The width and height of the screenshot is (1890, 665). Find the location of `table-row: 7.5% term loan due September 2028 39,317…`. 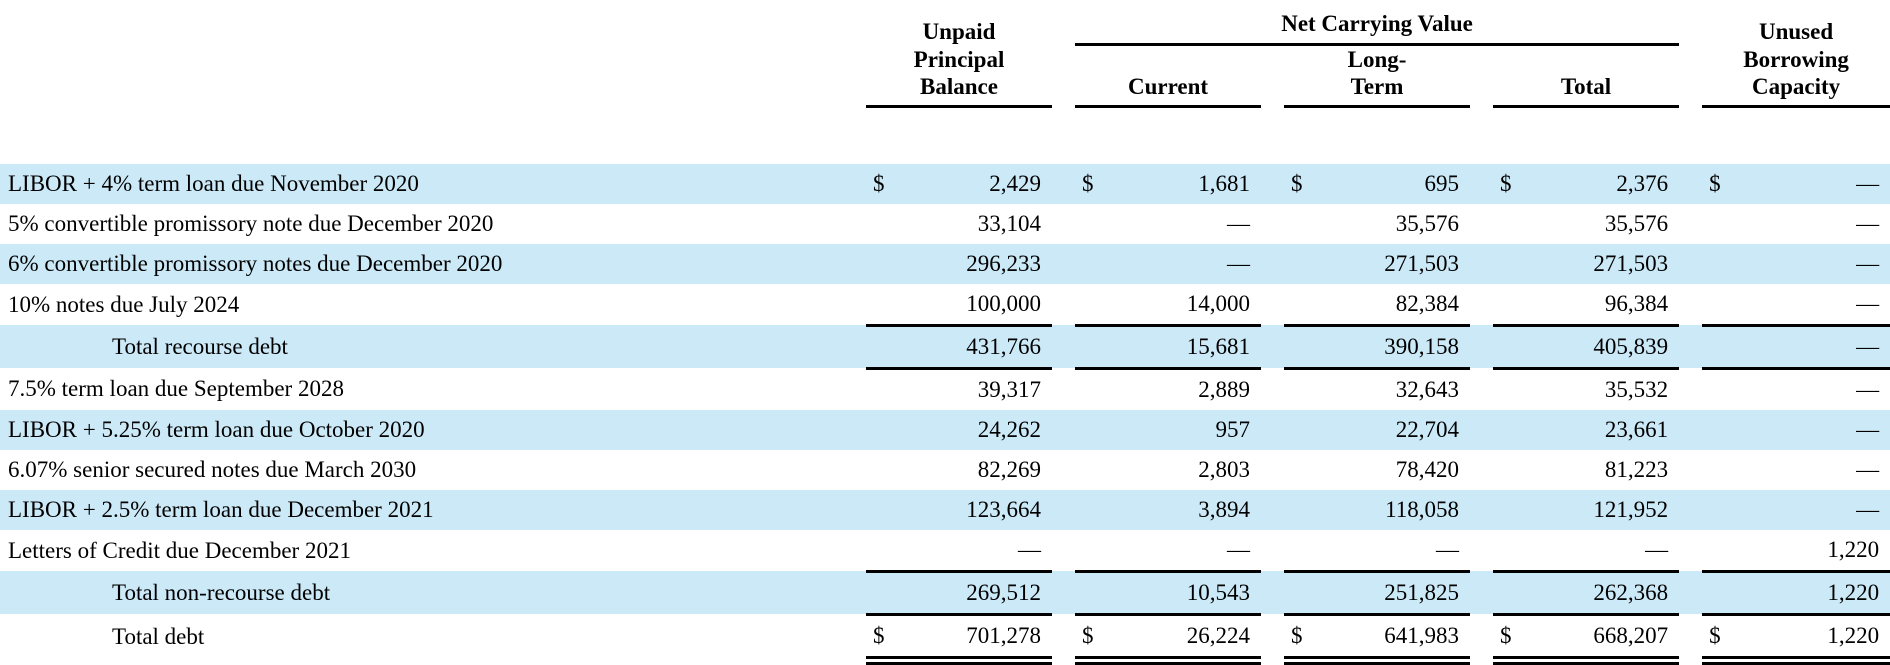

table-row: 7.5% term loan due September 2028 39,317… is located at coordinates (945, 389).